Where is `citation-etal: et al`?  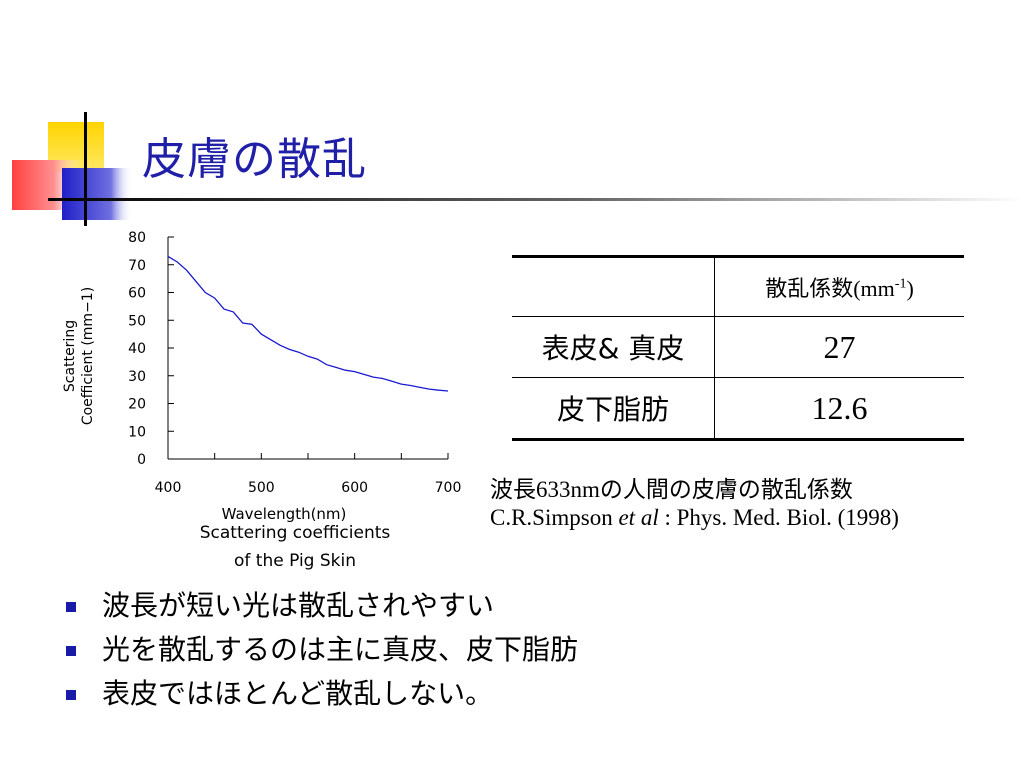
citation-etal: et al is located at coordinates (638, 517).